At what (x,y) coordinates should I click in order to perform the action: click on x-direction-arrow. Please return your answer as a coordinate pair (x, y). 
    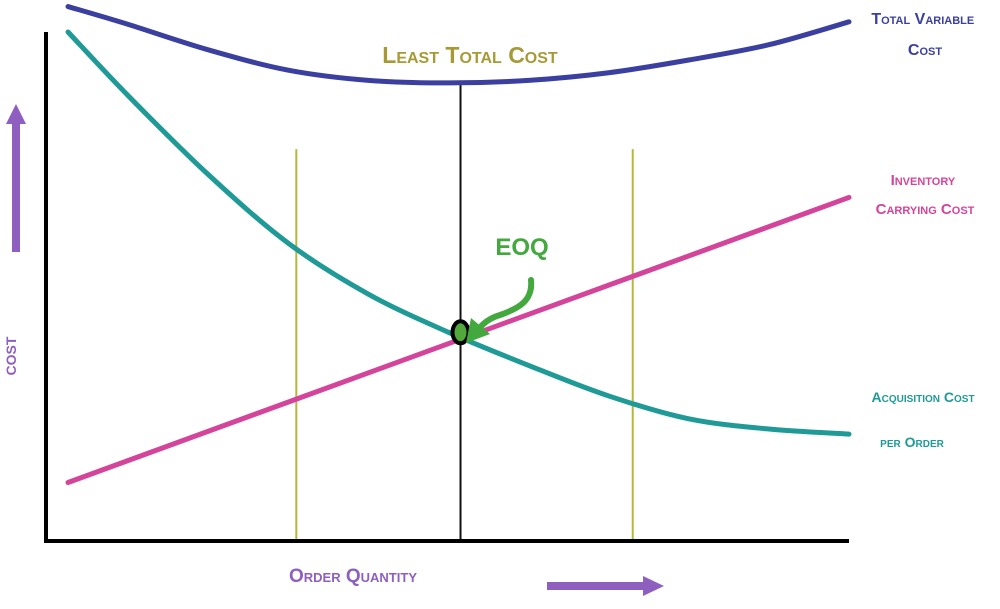
    Looking at the image, I should click on (605, 586).